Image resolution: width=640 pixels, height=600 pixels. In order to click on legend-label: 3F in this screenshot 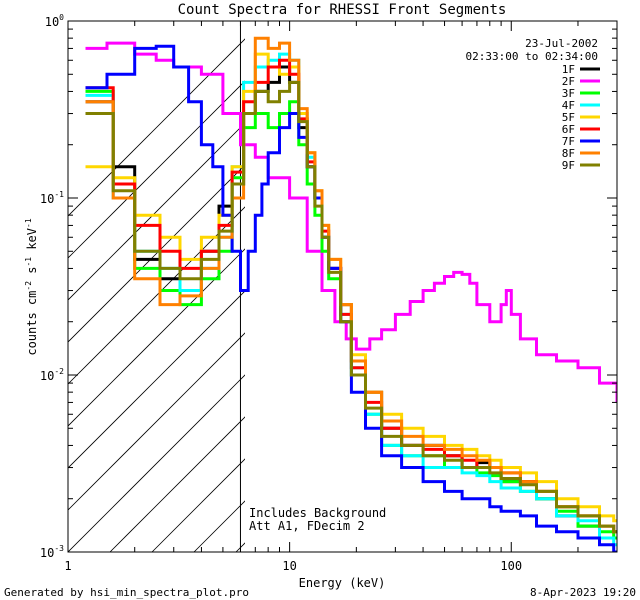, I will do `click(568, 93)`.